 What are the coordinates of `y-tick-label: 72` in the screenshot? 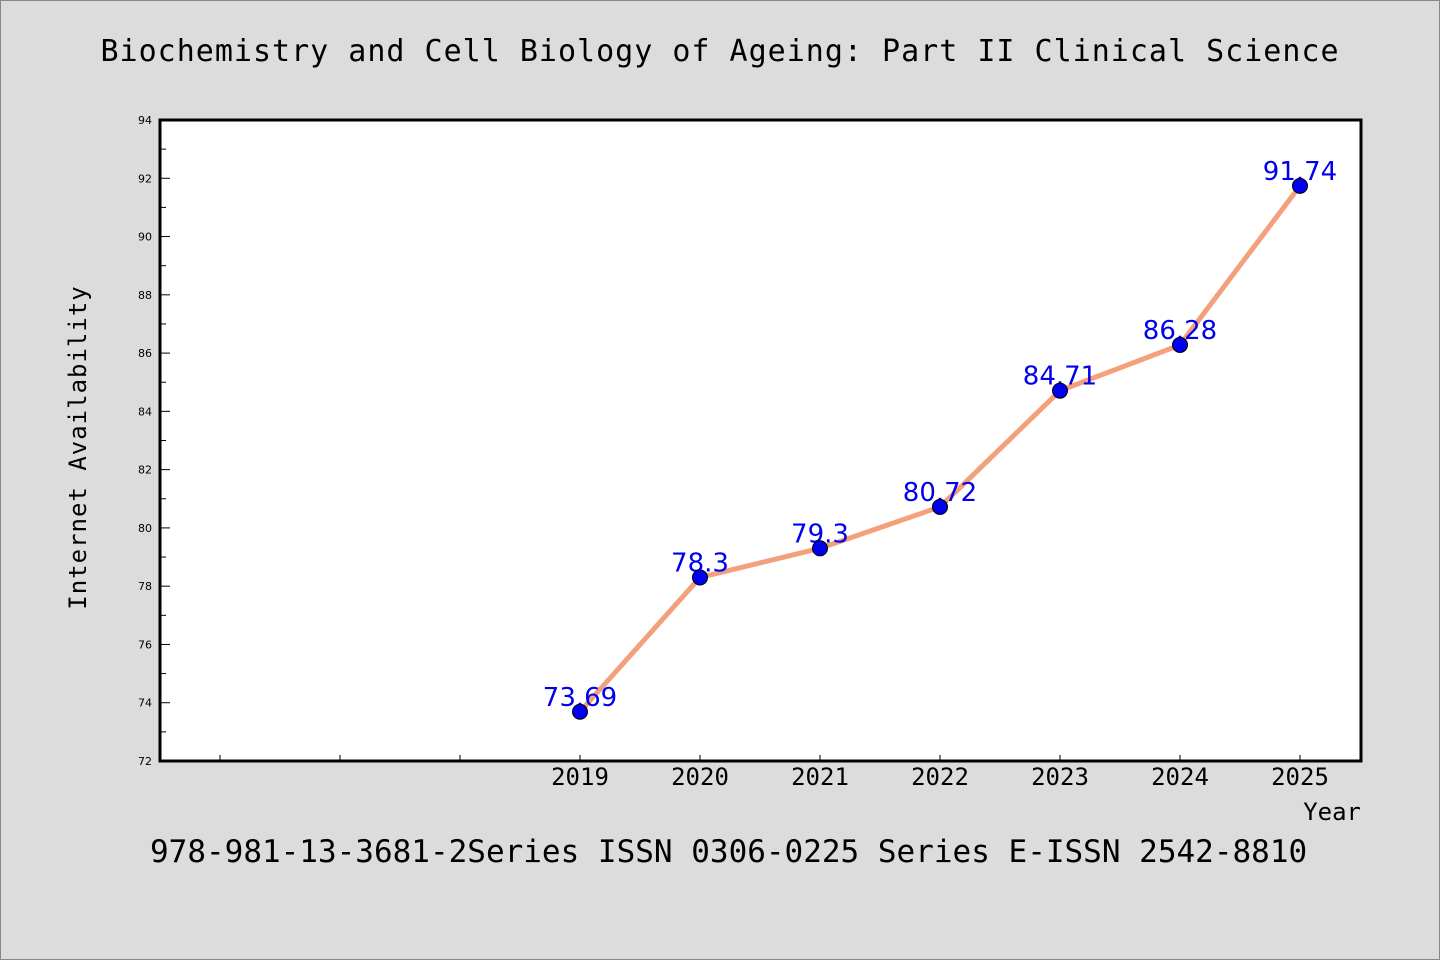 It's located at (145, 761).